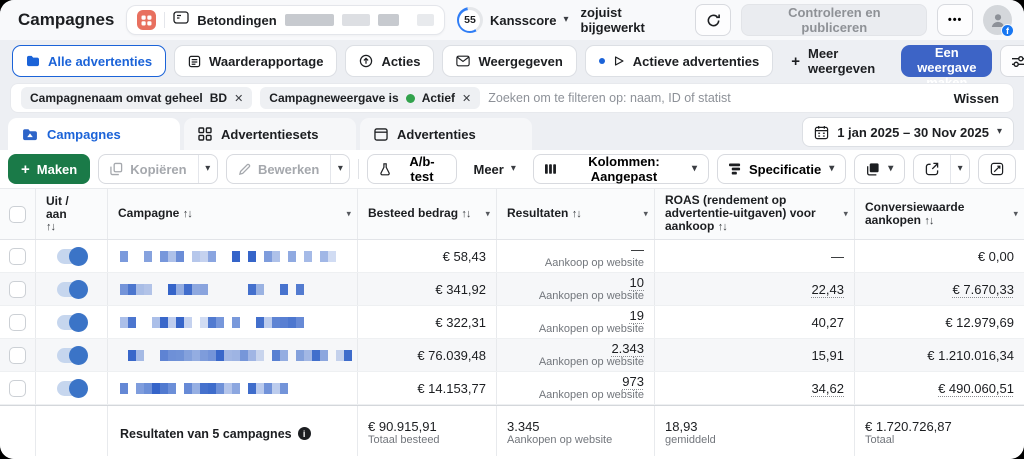 This screenshot has width=1024, height=459. What do you see at coordinates (285, 20) in the screenshot?
I see `account-selector: Betondingen` at bounding box center [285, 20].